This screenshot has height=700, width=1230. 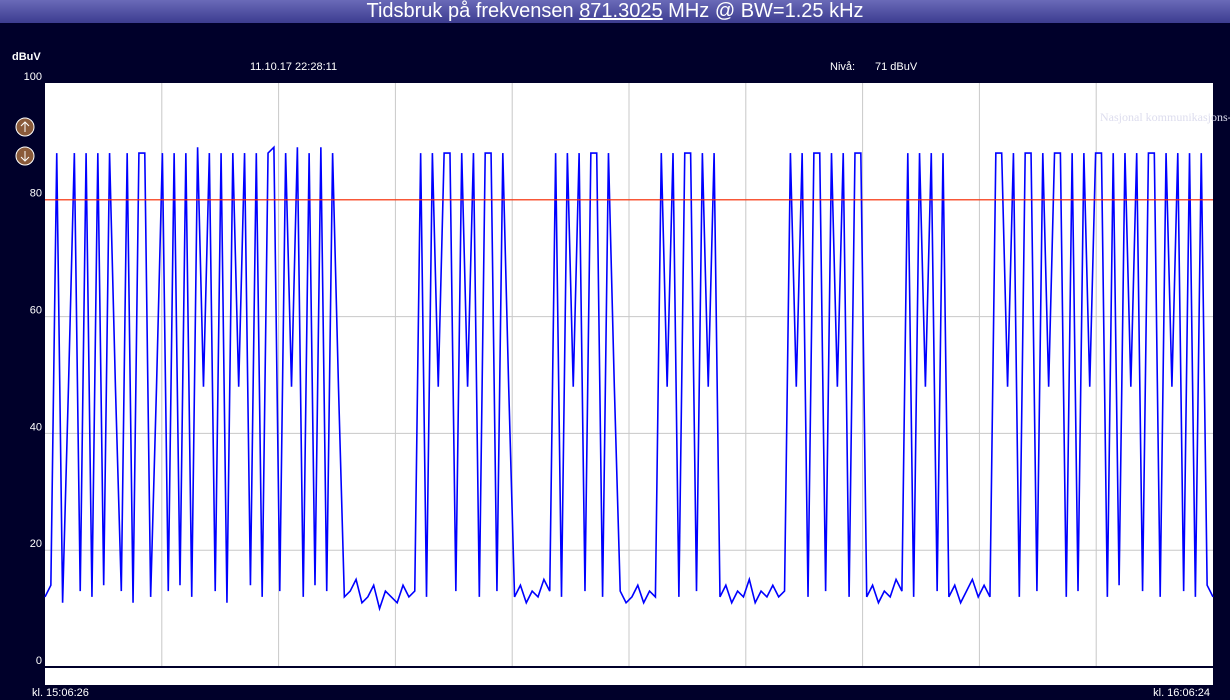 I want to click on title-prefix: Tidsbruk på frekvensen, so click(x=470, y=11).